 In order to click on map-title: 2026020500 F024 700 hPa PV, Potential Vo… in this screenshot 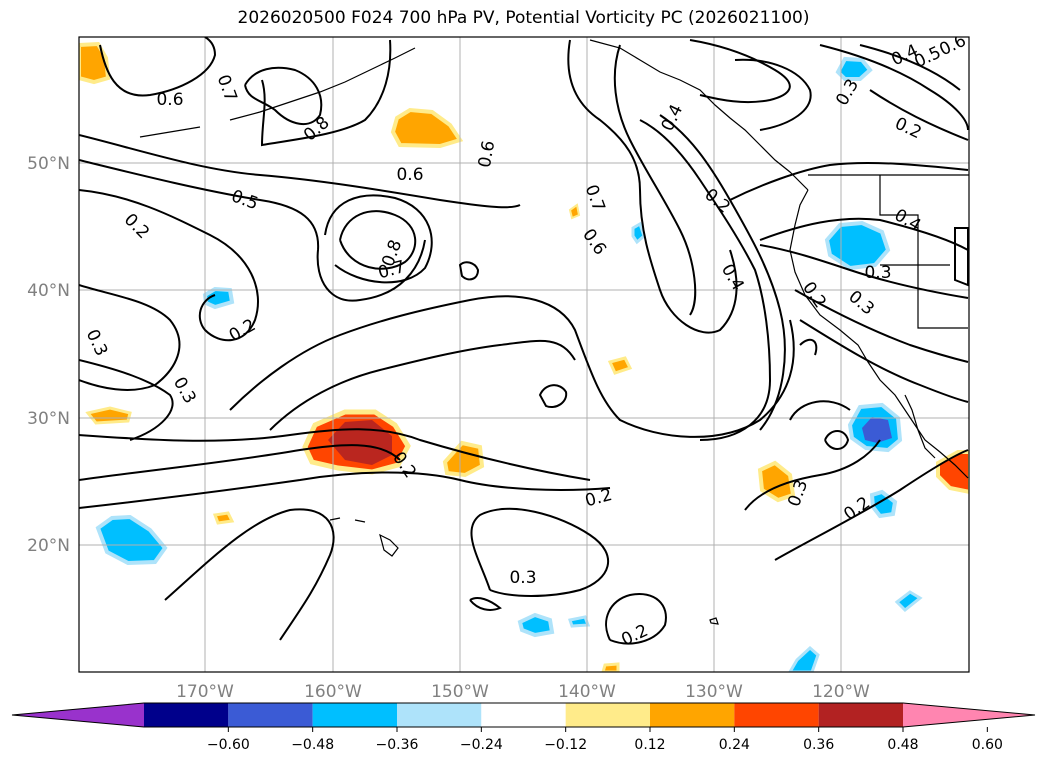, I will do `click(523, 18)`.